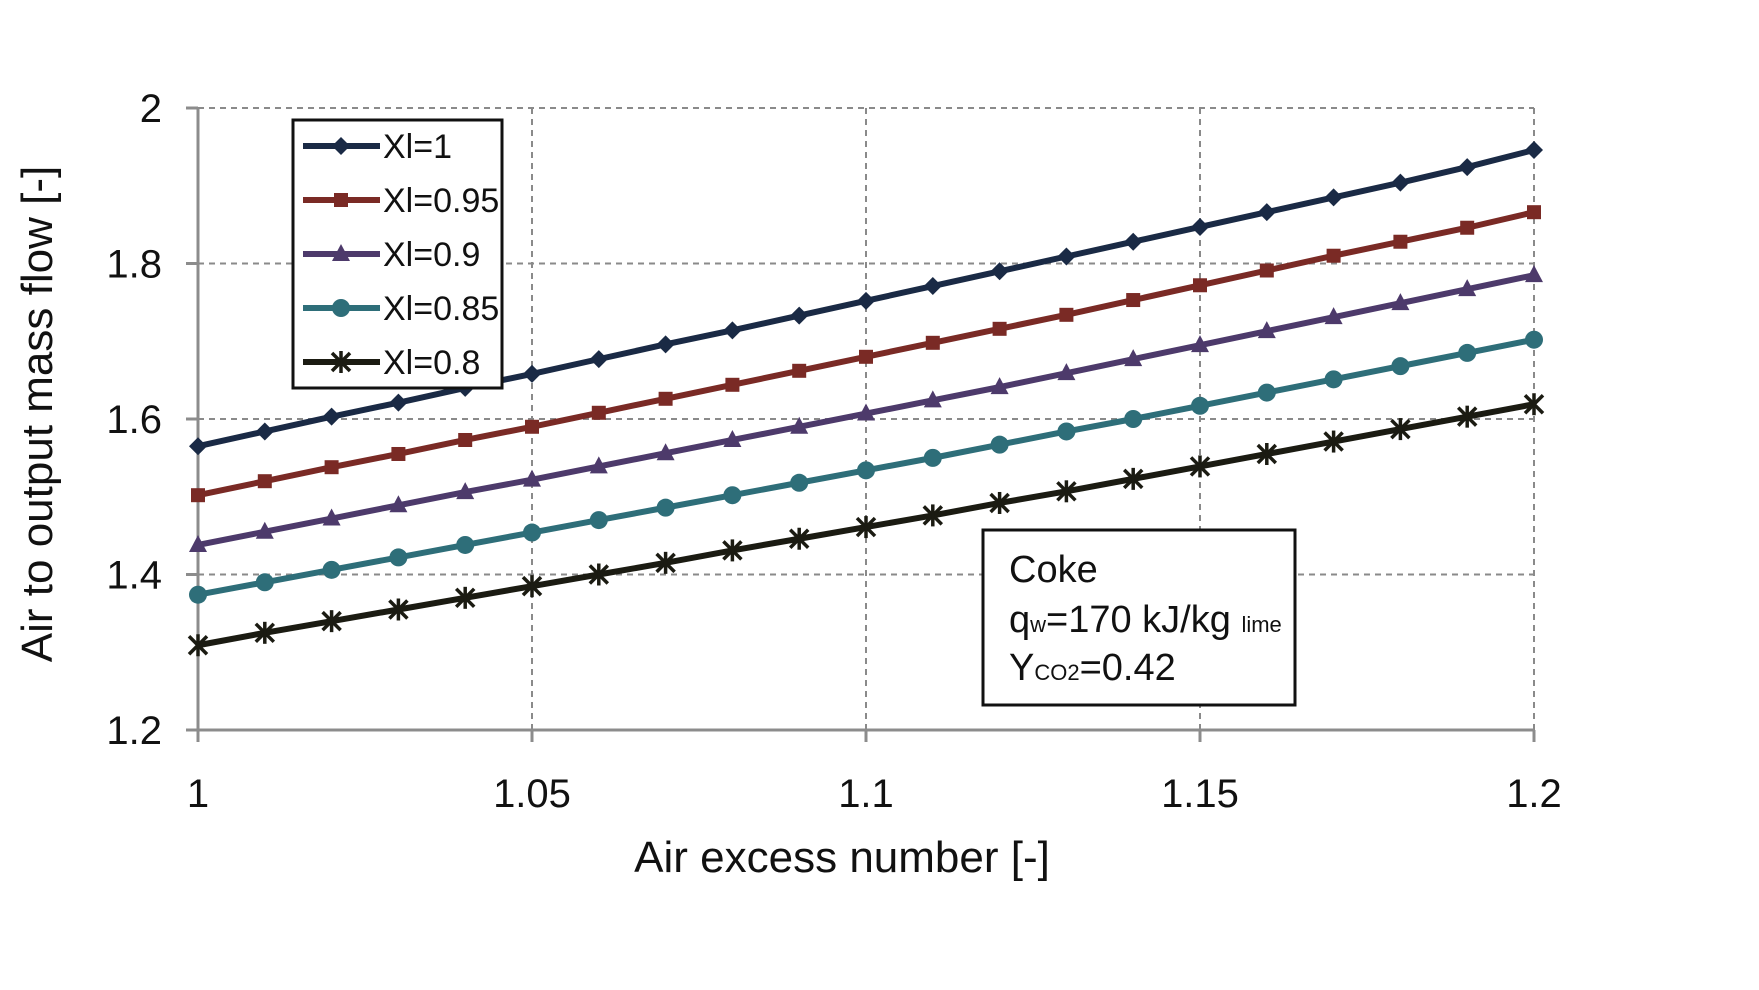 The image size is (1759, 990). I want to click on legend: Xl=1 Xl=0.95 Xl=0.9 Xl=0.85 Xl=0.8, so click(397, 254).